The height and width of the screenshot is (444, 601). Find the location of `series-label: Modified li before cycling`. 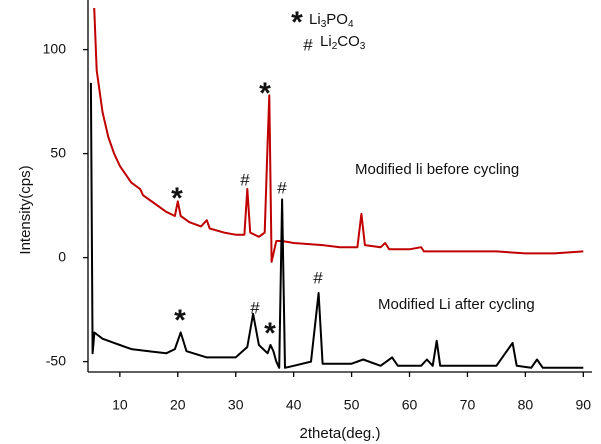

series-label: Modified li before cycling is located at coordinates (437, 169).